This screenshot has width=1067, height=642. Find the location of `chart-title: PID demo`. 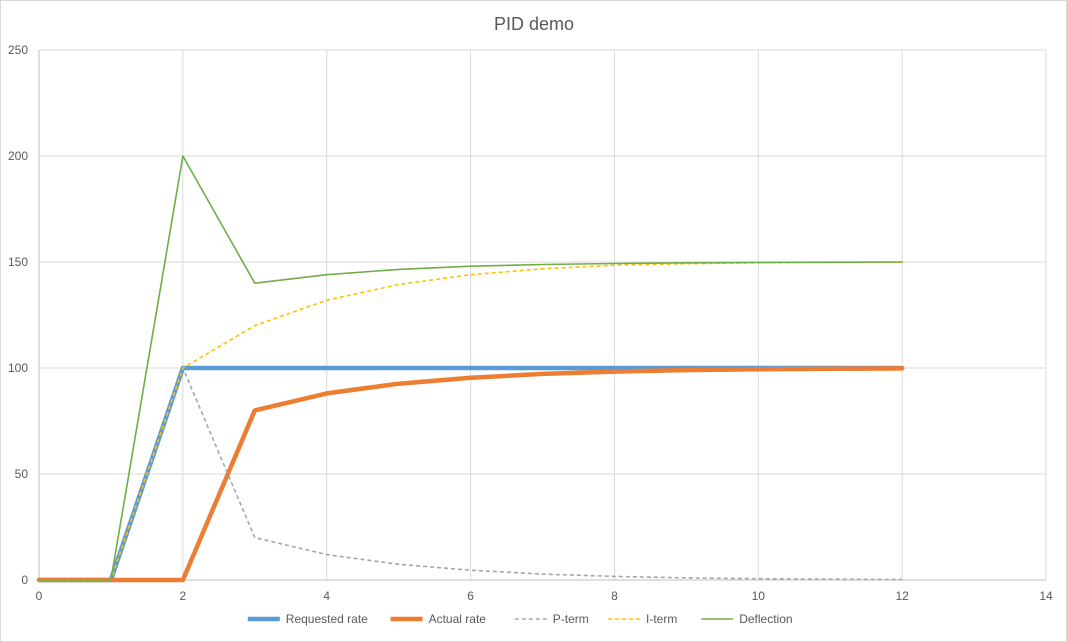

chart-title: PID demo is located at coordinates (534, 24).